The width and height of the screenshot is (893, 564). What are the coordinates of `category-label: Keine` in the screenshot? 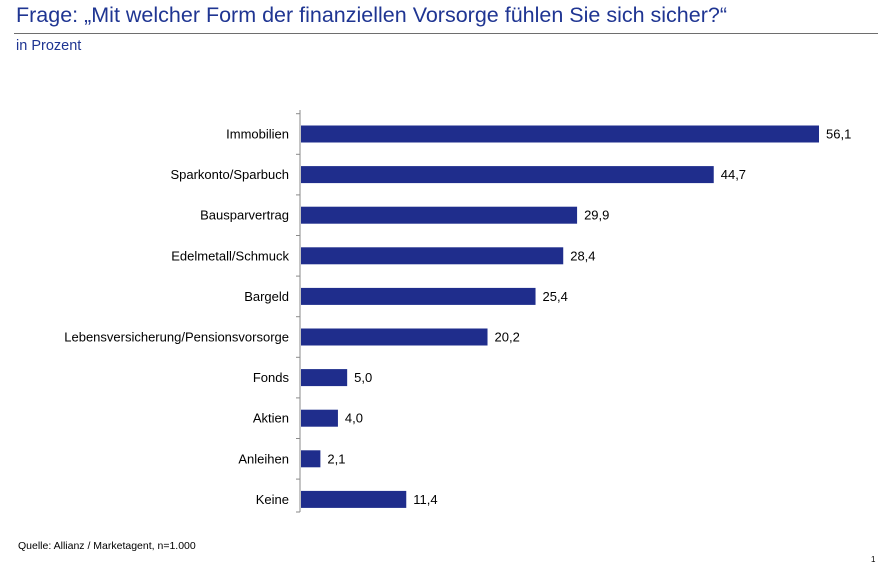 It's located at (272, 499).